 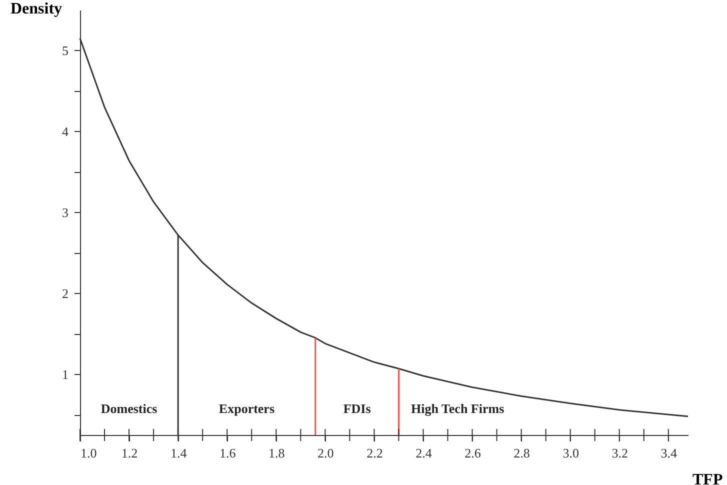 What do you see at coordinates (276, 453) in the screenshot?
I see `x-tick-label: 1.8` at bounding box center [276, 453].